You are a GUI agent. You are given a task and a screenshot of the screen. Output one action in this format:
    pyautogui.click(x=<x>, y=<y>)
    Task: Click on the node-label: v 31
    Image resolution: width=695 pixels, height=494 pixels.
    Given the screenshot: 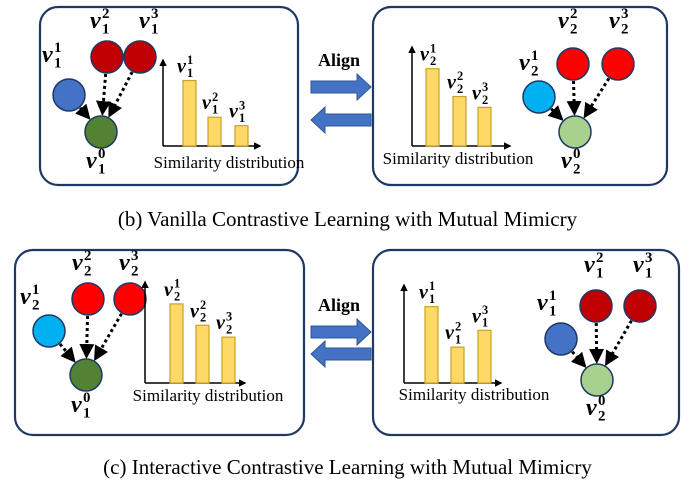 What is the action you would take?
    pyautogui.click(x=642, y=265)
    